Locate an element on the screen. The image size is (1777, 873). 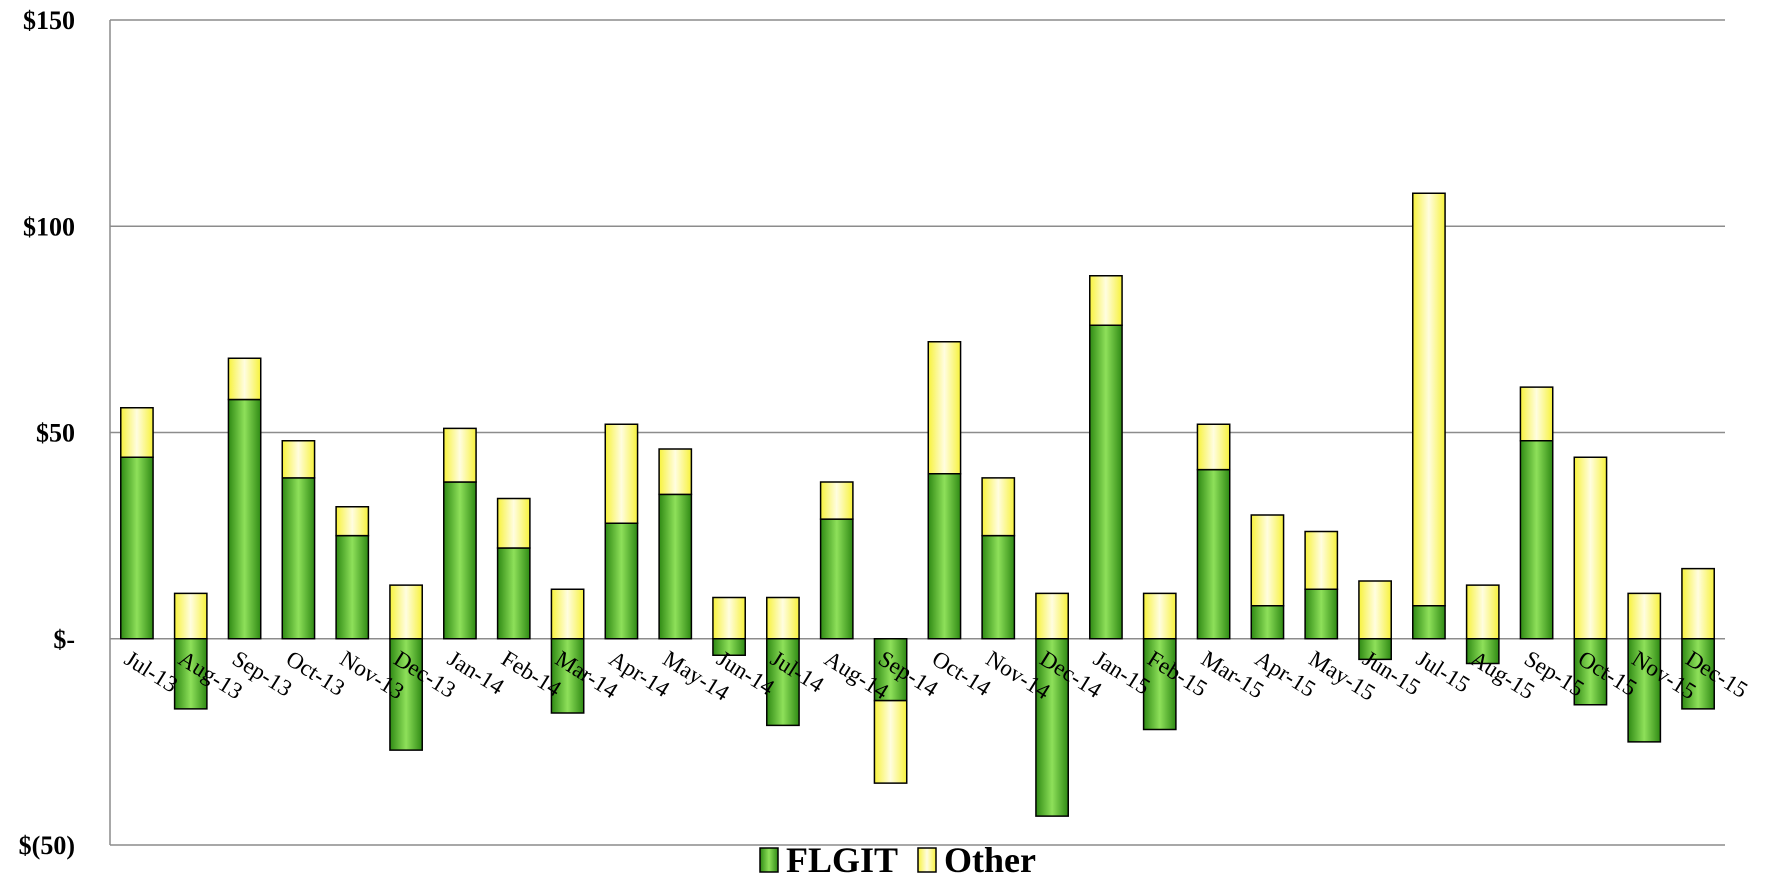
legend-swatch-other is located at coordinates (927, 860).